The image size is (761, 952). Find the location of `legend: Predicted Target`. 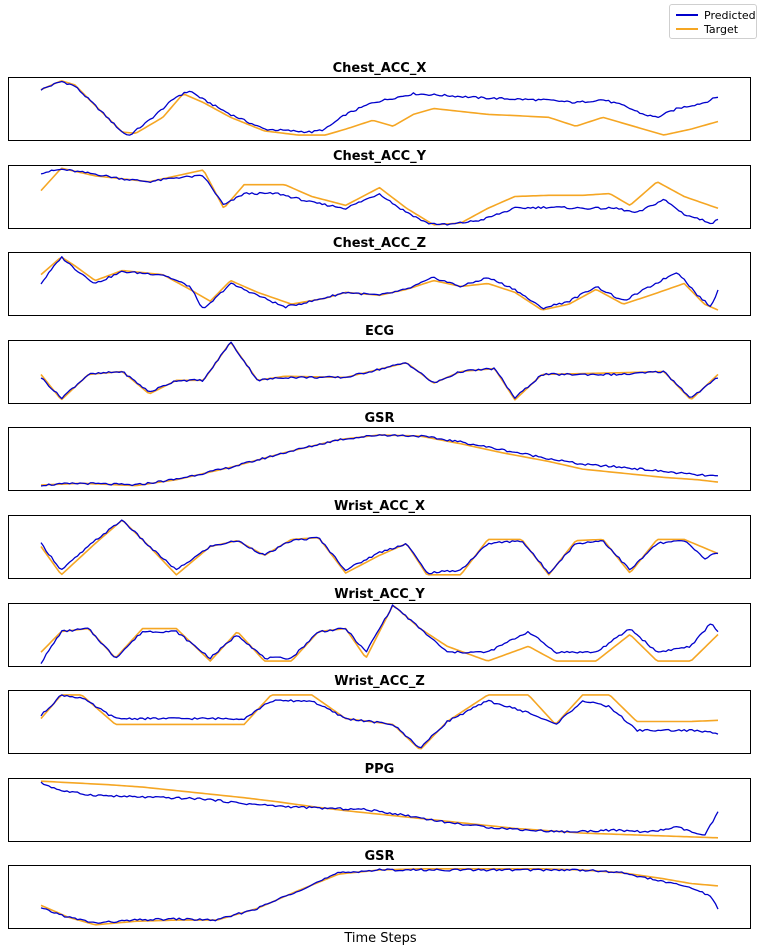

legend: Predicted Target is located at coordinates (713, 21).